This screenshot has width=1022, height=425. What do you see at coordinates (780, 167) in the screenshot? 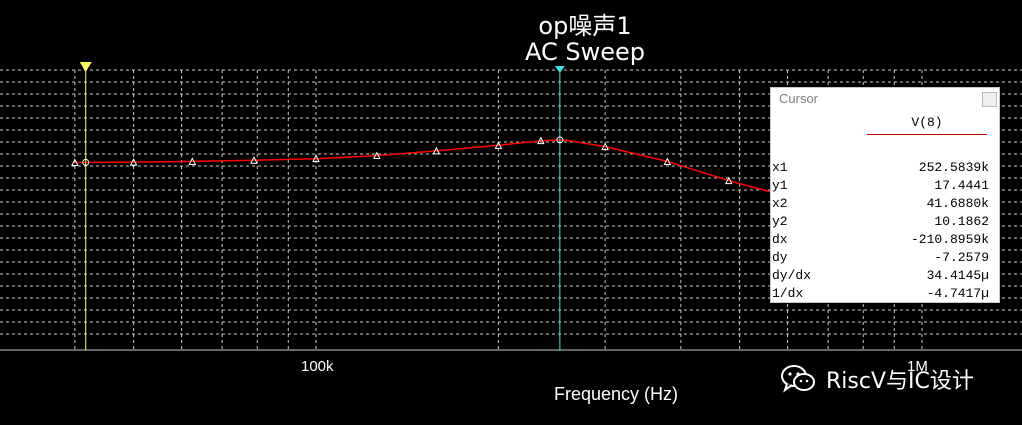
I see `cursor-row-label: x1` at bounding box center [780, 167].